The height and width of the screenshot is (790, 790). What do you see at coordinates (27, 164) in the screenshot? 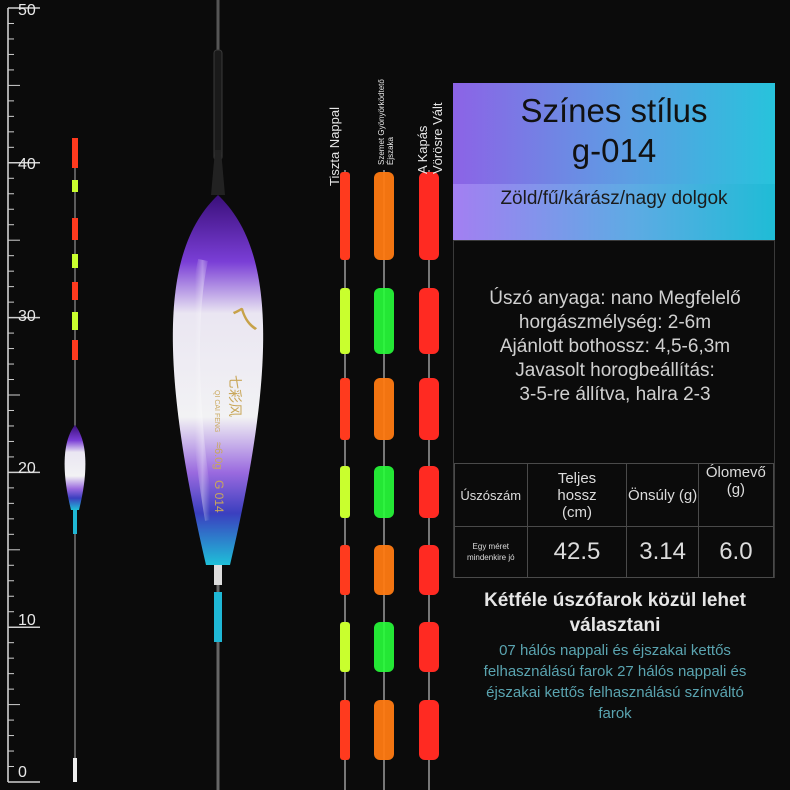
I see `ruler-label-40: 40` at bounding box center [27, 164].